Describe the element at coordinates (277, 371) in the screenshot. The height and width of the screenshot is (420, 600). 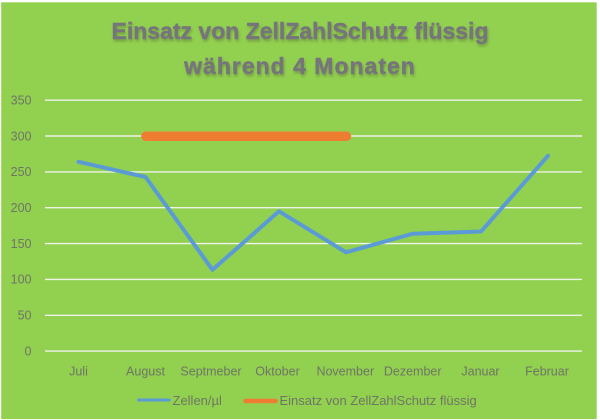
I see `svg-text: Oktober` at that location.